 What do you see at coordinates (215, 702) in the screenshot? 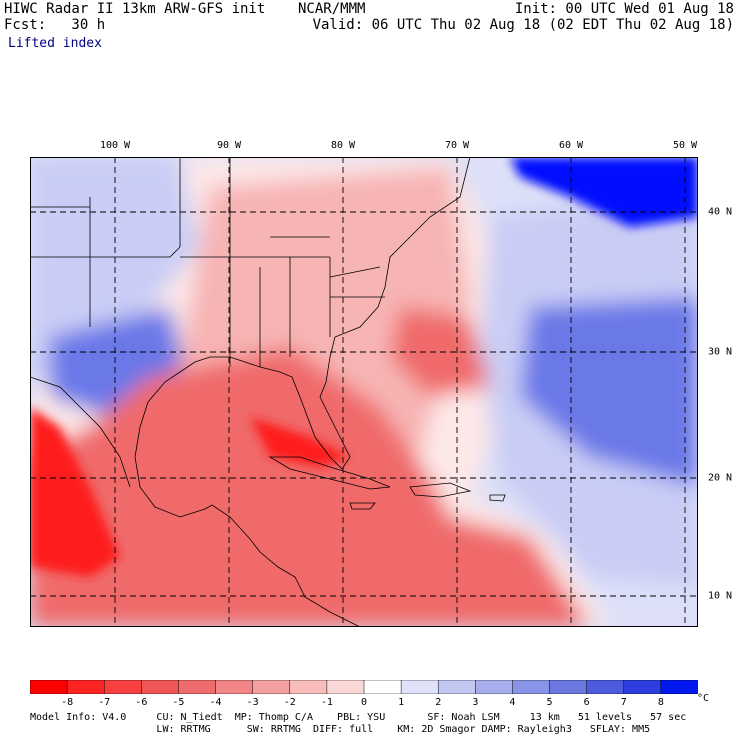
I see `colorbar-tick-label: -4` at bounding box center [215, 702].